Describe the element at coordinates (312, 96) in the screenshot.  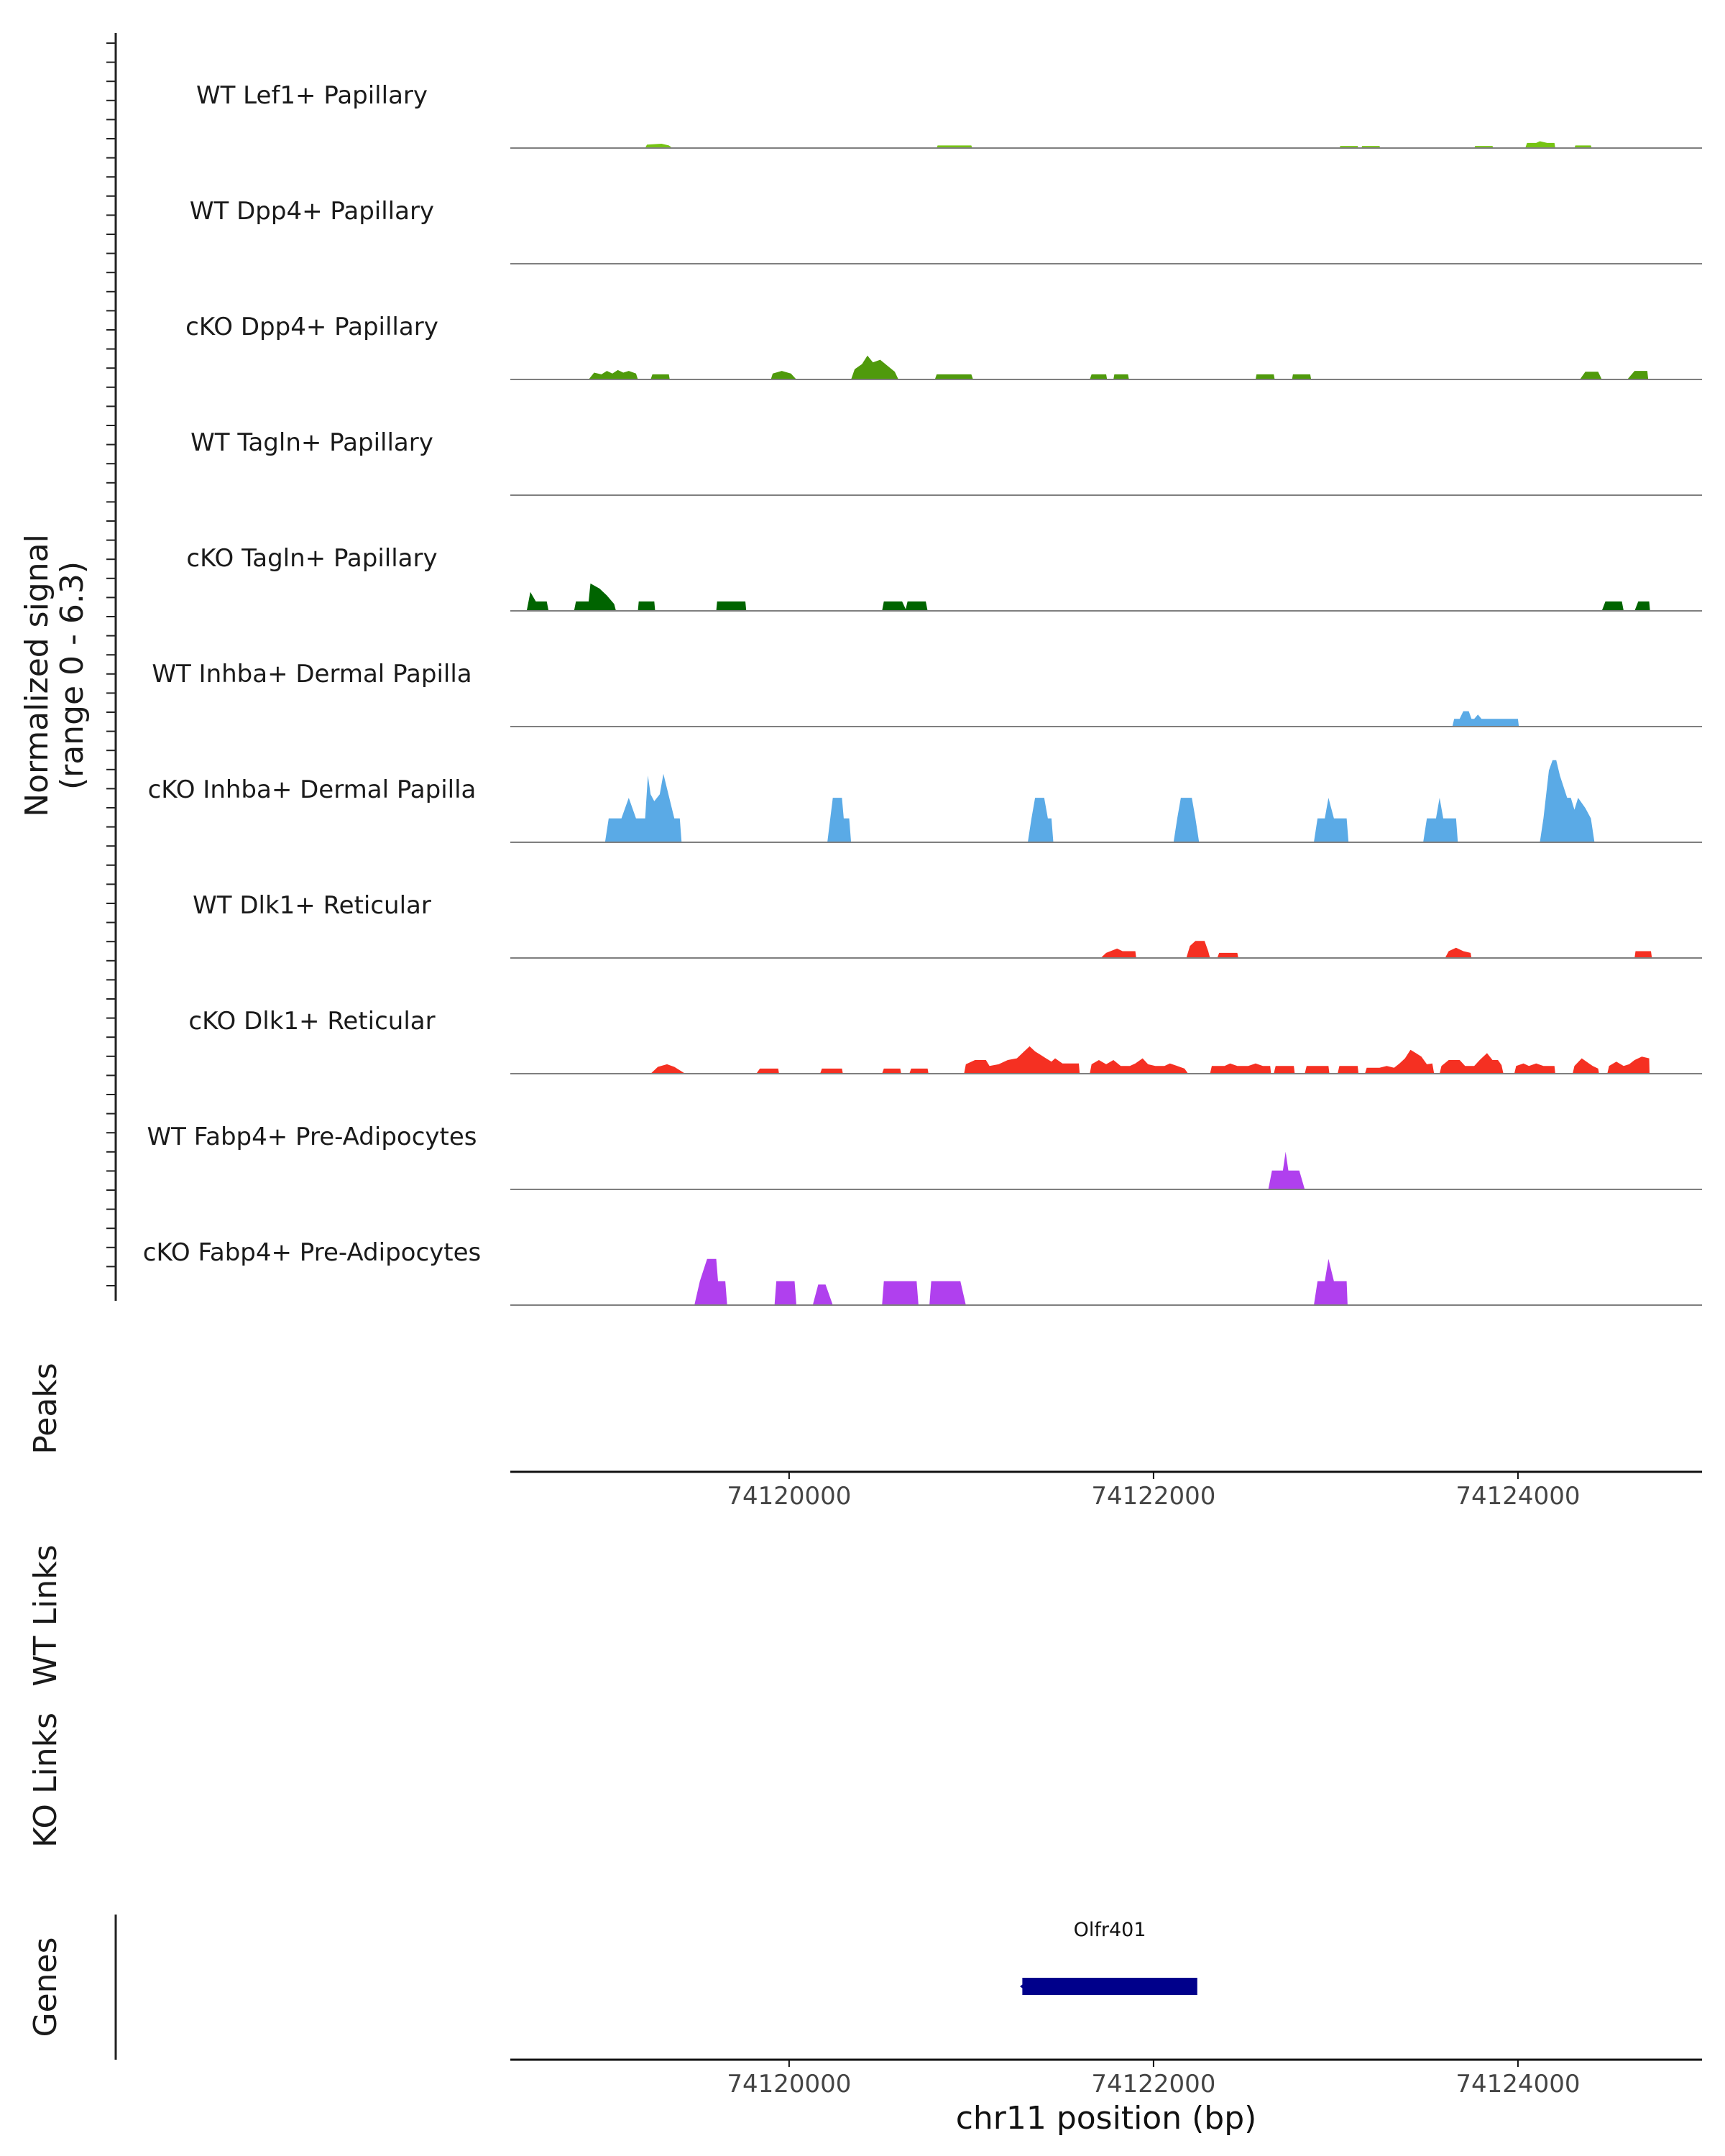
I see `track-label: WT Lef1+ Papillary` at that location.